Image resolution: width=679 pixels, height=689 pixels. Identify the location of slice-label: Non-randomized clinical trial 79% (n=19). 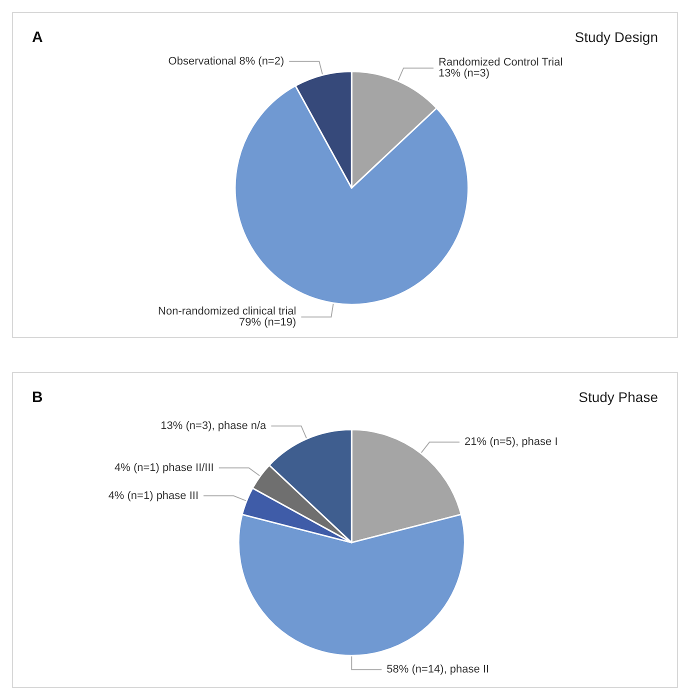
(227, 316).